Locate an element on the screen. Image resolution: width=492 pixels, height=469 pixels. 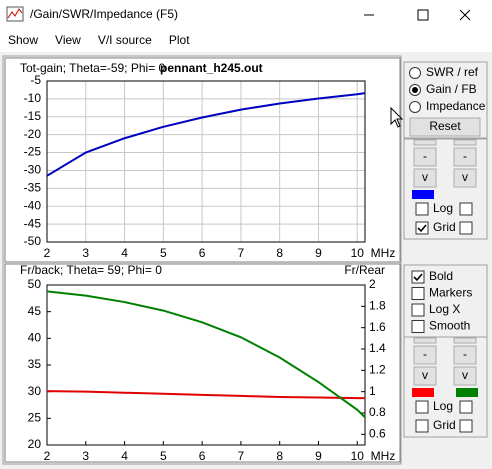
y-tick-label: -45 is located at coordinates (33, 223).